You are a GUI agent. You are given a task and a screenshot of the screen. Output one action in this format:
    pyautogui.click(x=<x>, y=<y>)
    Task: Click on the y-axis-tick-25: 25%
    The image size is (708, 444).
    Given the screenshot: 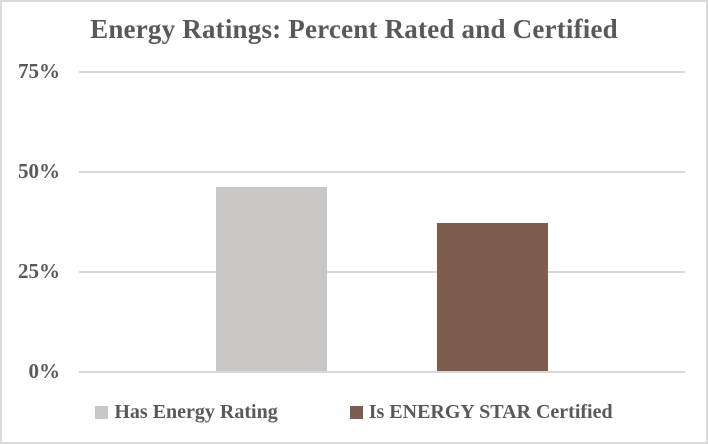 What is the action you would take?
    pyautogui.click(x=39, y=271)
    